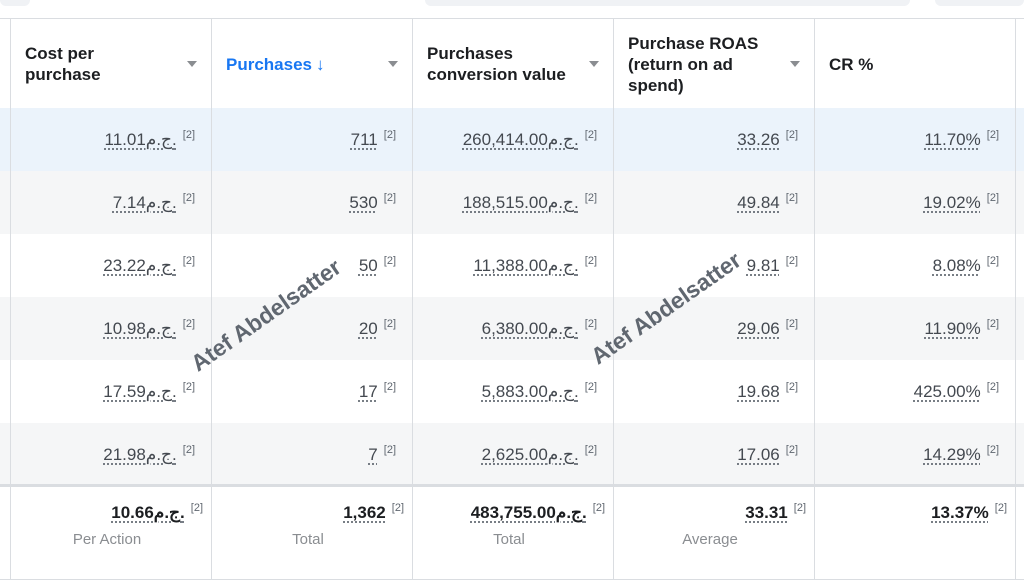  What do you see at coordinates (140, 265) in the screenshot?
I see `cell-value: 23.22ج.م.` at bounding box center [140, 265].